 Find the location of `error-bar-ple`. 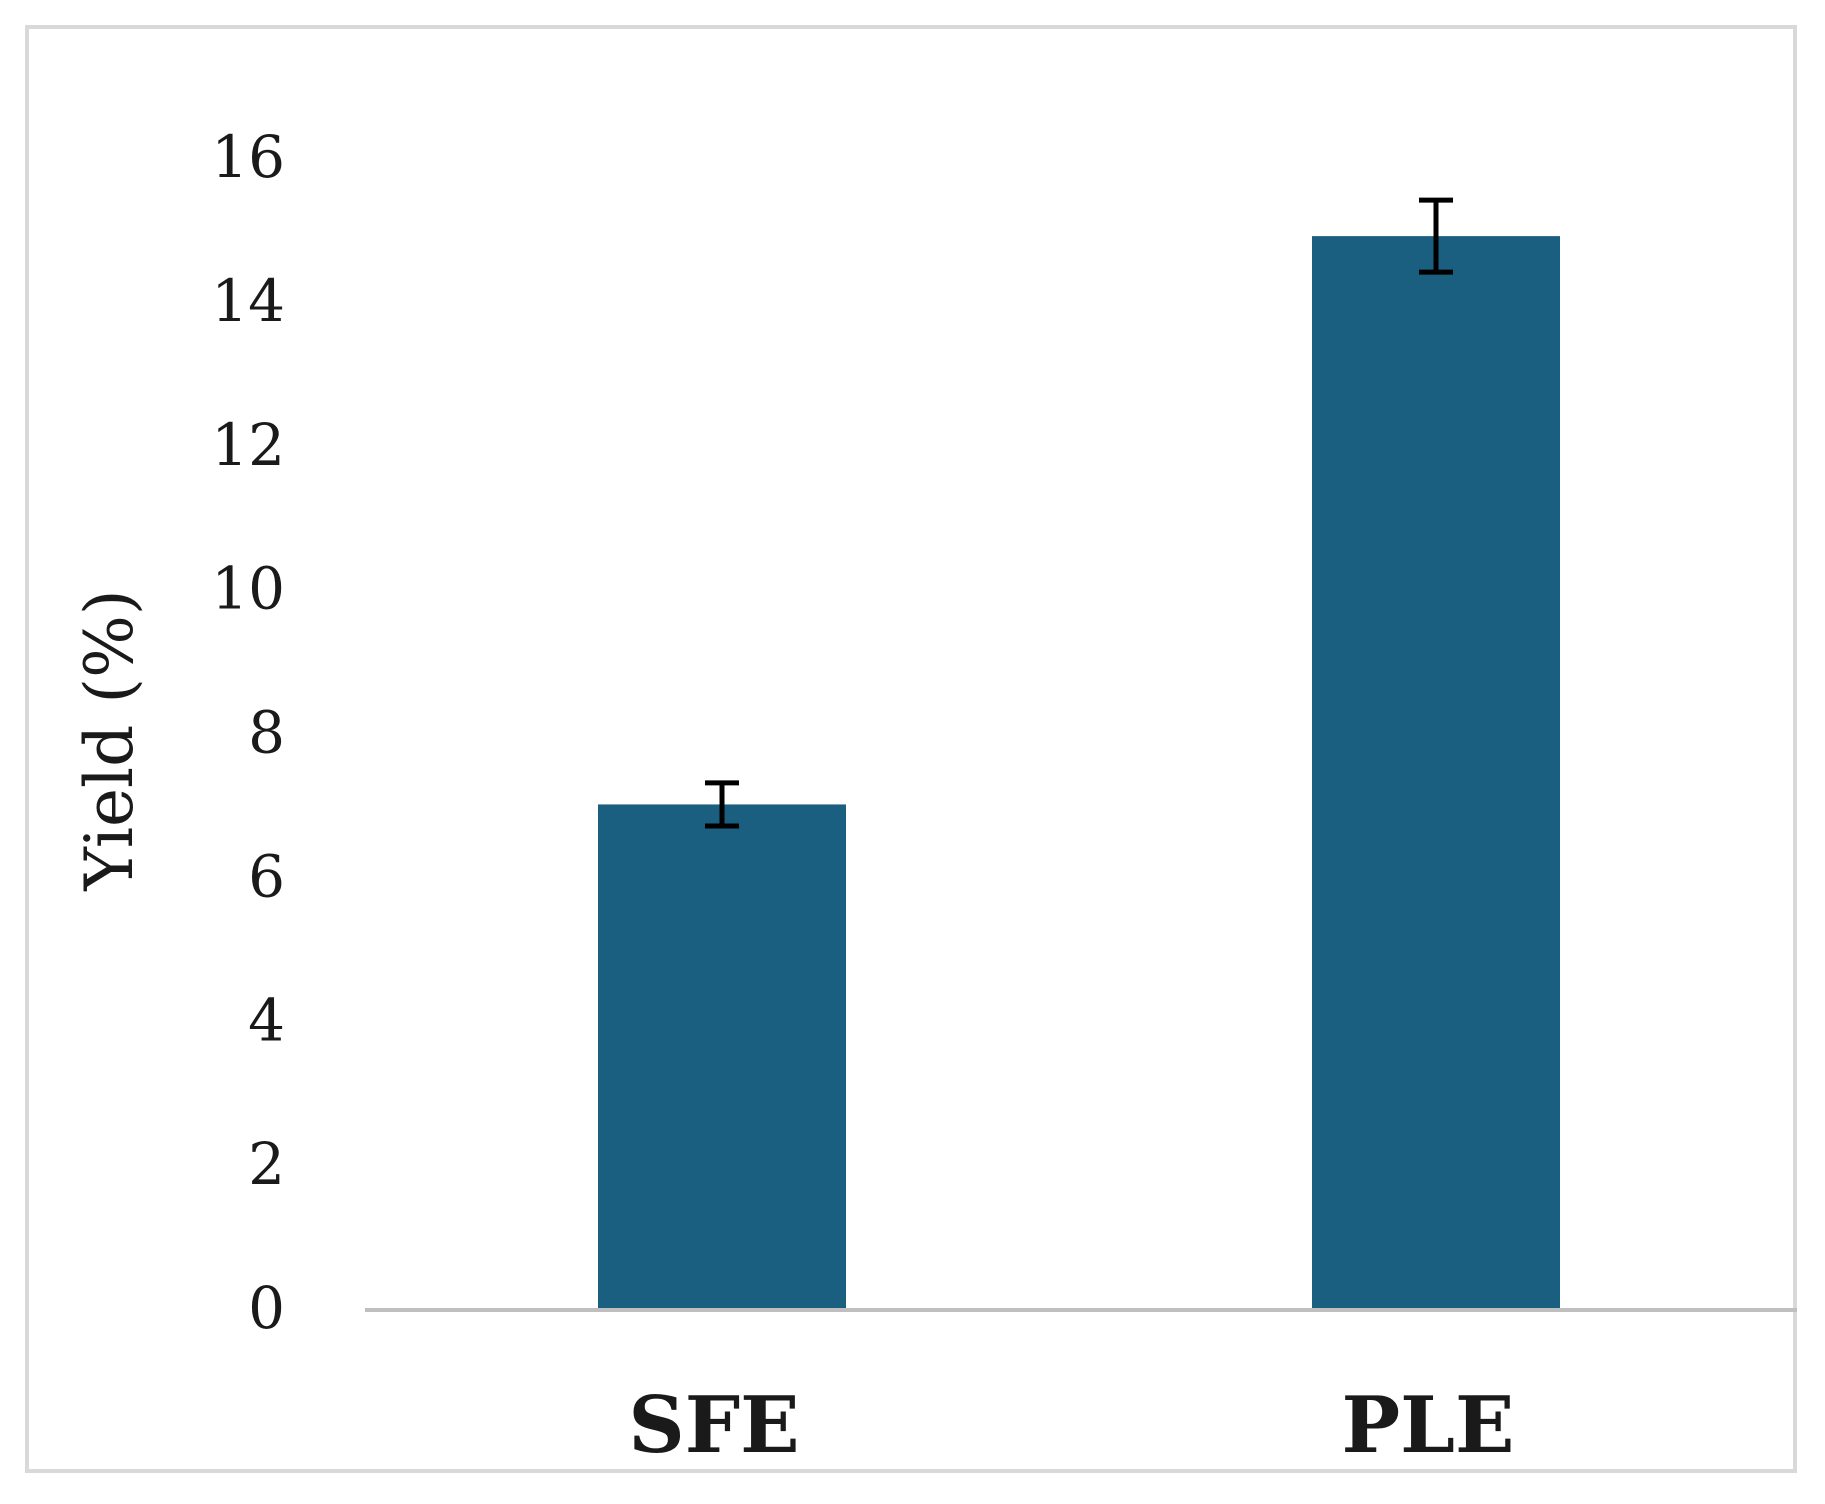

error-bar-ple is located at coordinates (1436, 236).